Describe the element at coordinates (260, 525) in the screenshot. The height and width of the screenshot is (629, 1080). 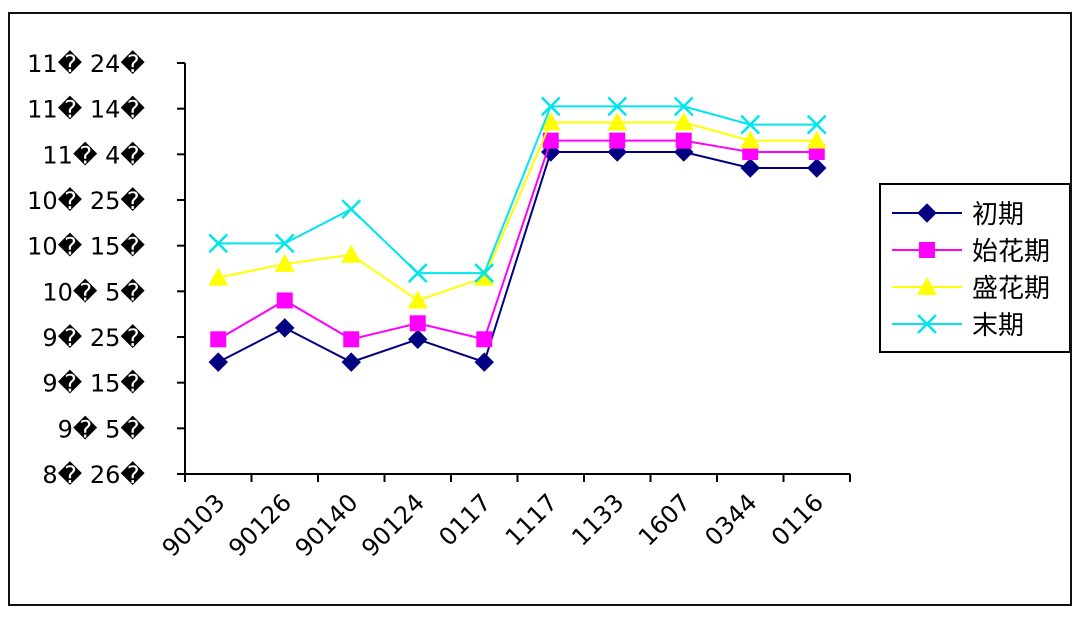
I see `x-tick-label: 90126` at that location.